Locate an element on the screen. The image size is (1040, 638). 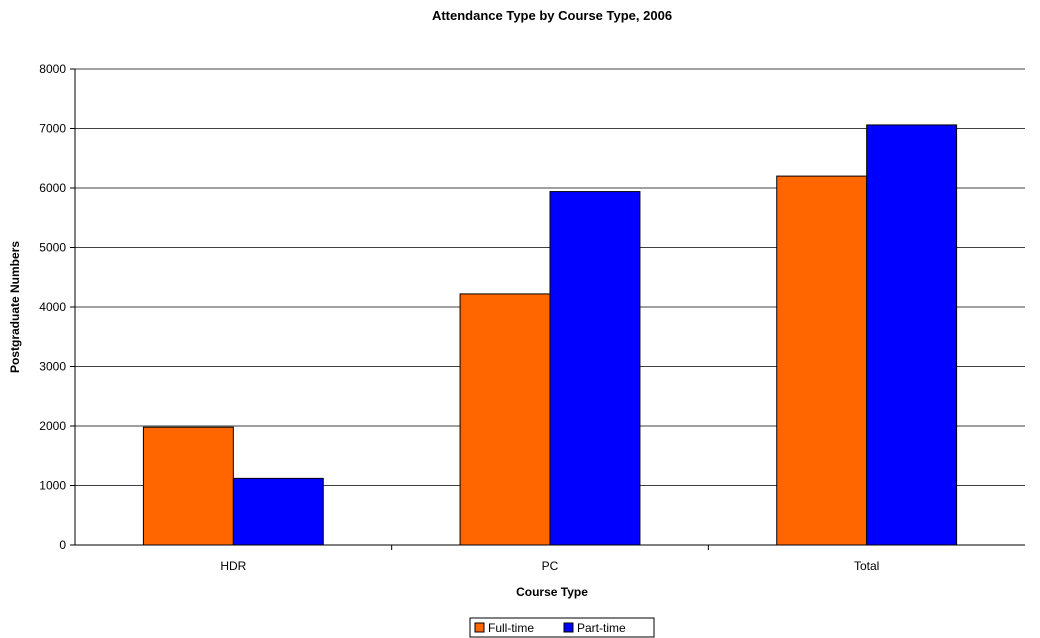
y-axis-ticks: 0 1000 2000 3000 4000 5000 6000 7000 8000 is located at coordinates (57, 307).